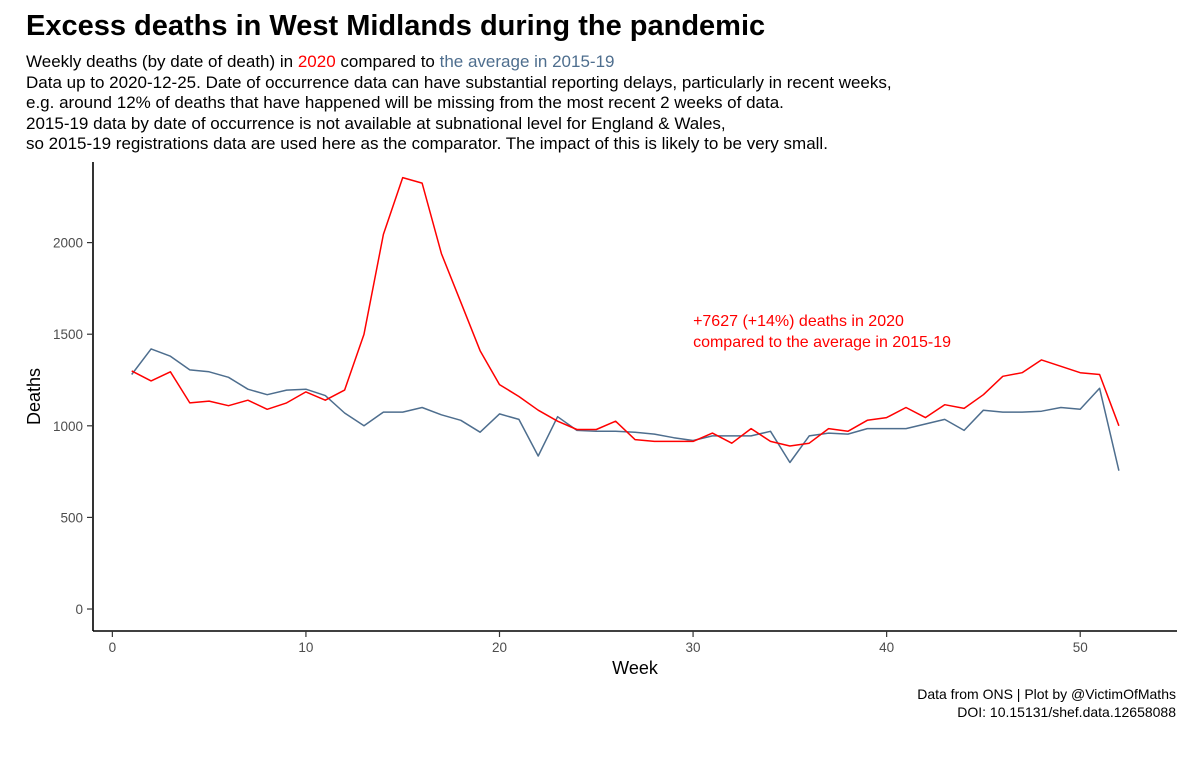 This screenshot has height=762, width=1200. I want to click on y-tick-label: 1500, so click(68, 334).